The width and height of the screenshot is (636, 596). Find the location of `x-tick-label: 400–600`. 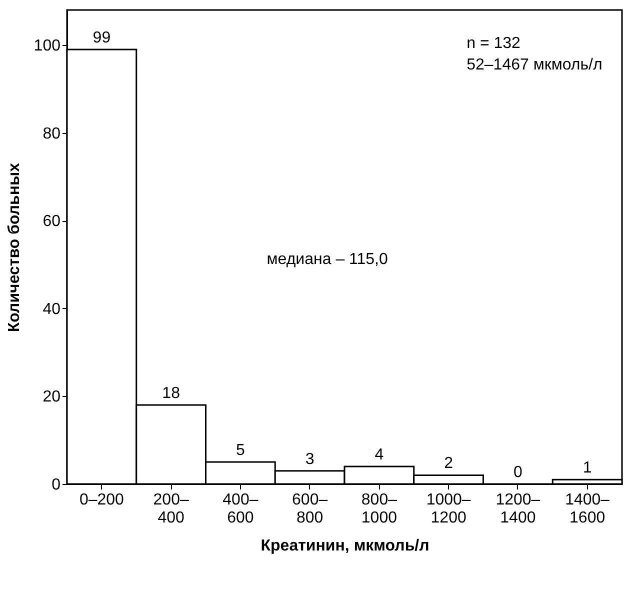

x-tick-label: 400–600 is located at coordinates (240, 509).